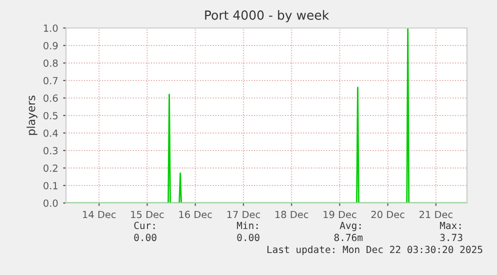 The height and width of the screenshot is (275, 497). What do you see at coordinates (387, 214) in the screenshot?
I see `x-tick-label: 20 Dec` at bounding box center [387, 214].